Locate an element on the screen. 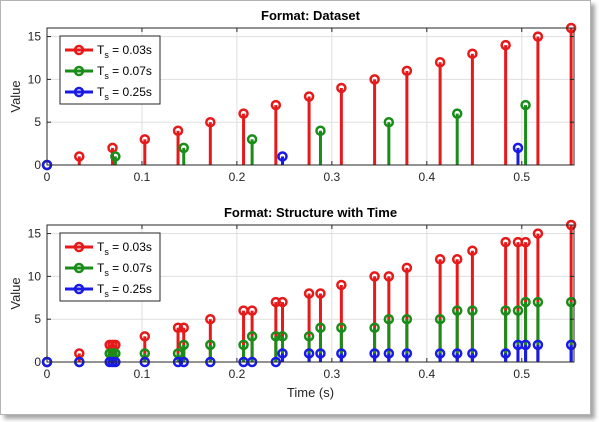 The width and height of the screenshot is (599, 422). legend-label: Ts = 0.03s is located at coordinates (124, 51).